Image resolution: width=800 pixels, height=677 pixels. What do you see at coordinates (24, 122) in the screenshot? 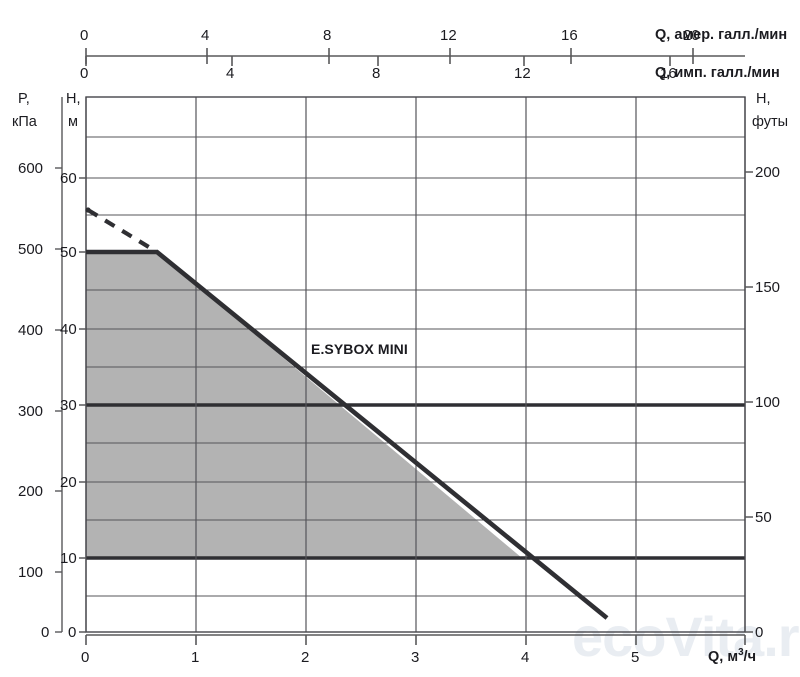
I see `left-pressure-axis-unit: кПа` at bounding box center [24, 122].